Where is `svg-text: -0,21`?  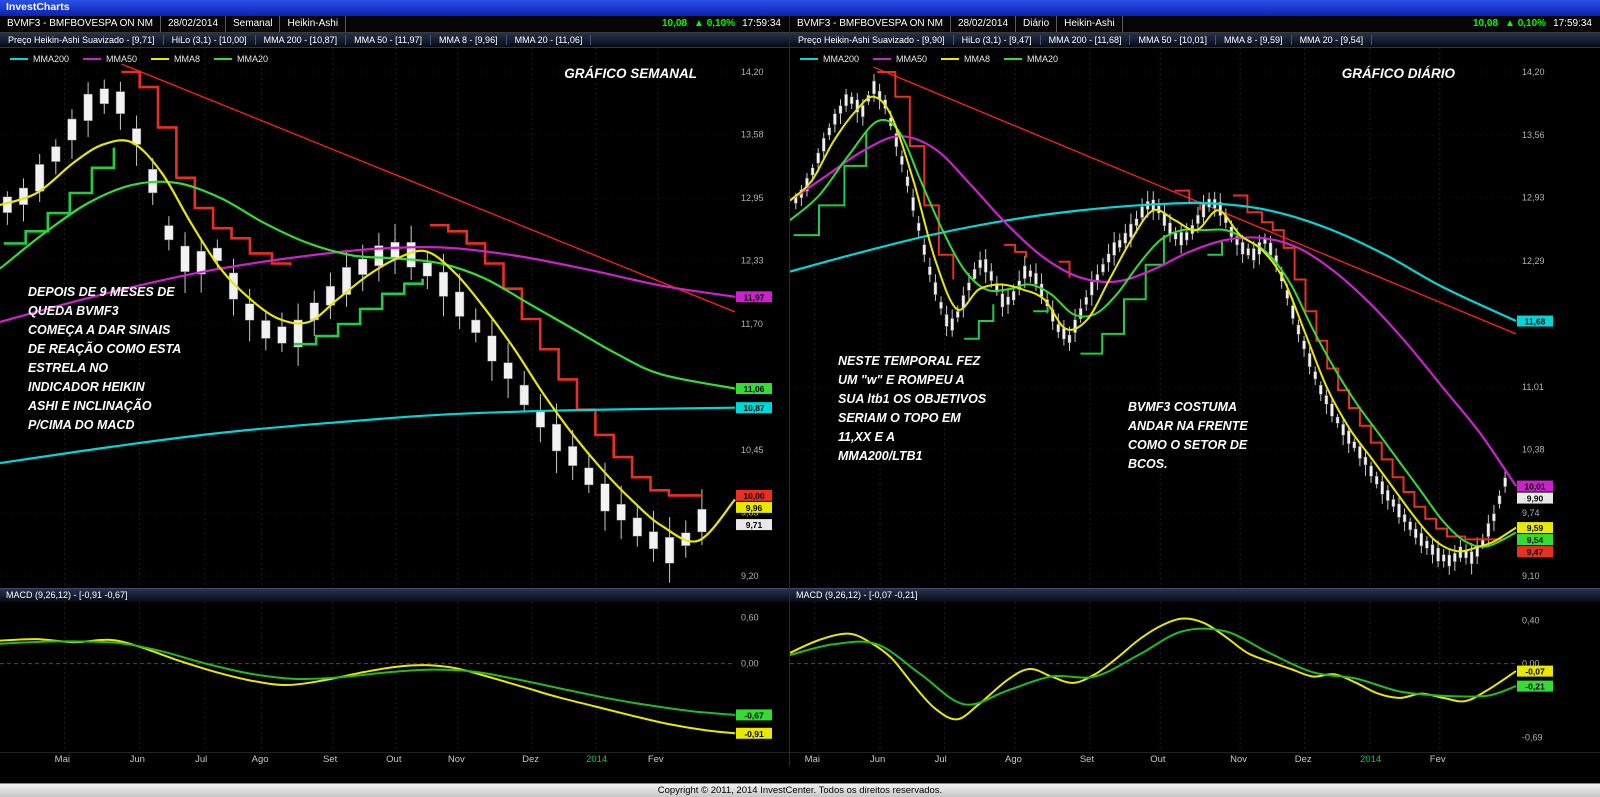 svg-text: -0,21 is located at coordinates (1535, 687).